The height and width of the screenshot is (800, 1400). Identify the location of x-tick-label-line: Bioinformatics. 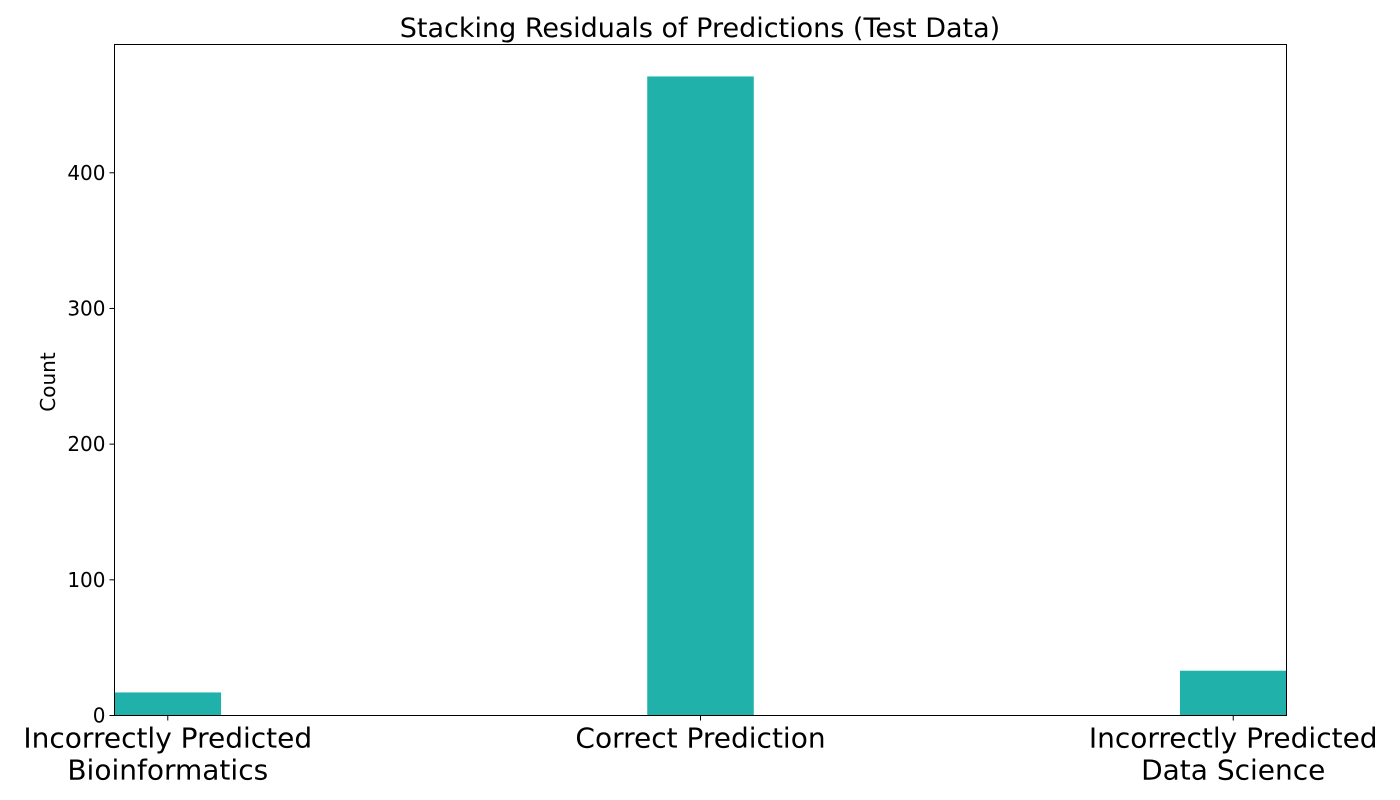
(167, 770).